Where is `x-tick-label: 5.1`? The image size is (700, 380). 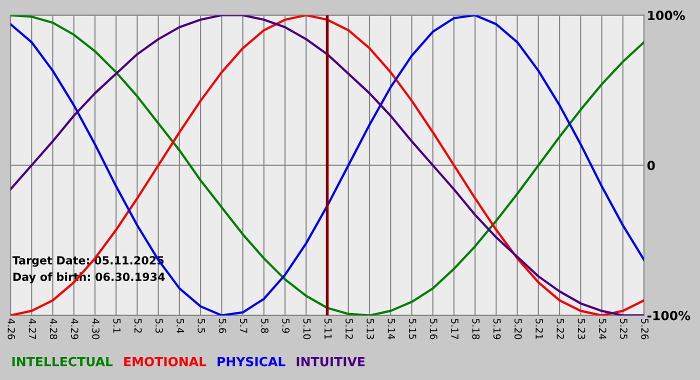
x-tick-label: 5.1 is located at coordinates (116, 325).